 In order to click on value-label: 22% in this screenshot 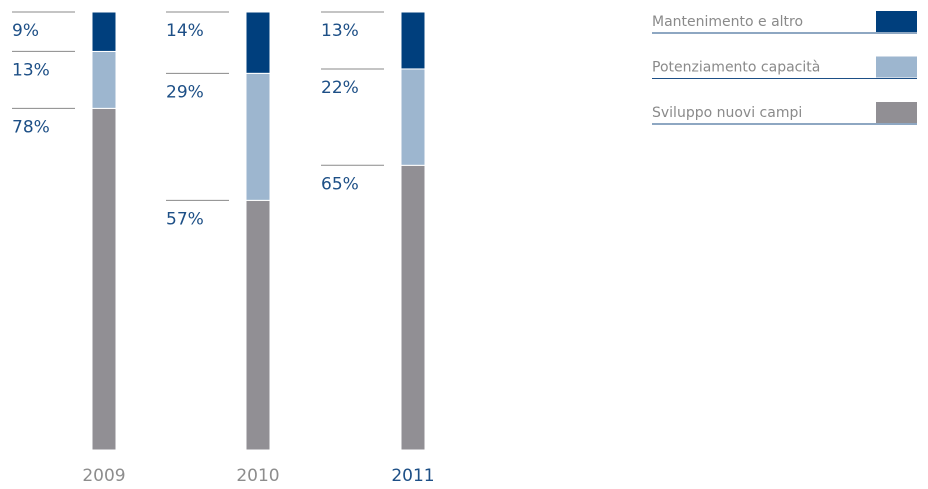, I will do `click(340, 88)`.